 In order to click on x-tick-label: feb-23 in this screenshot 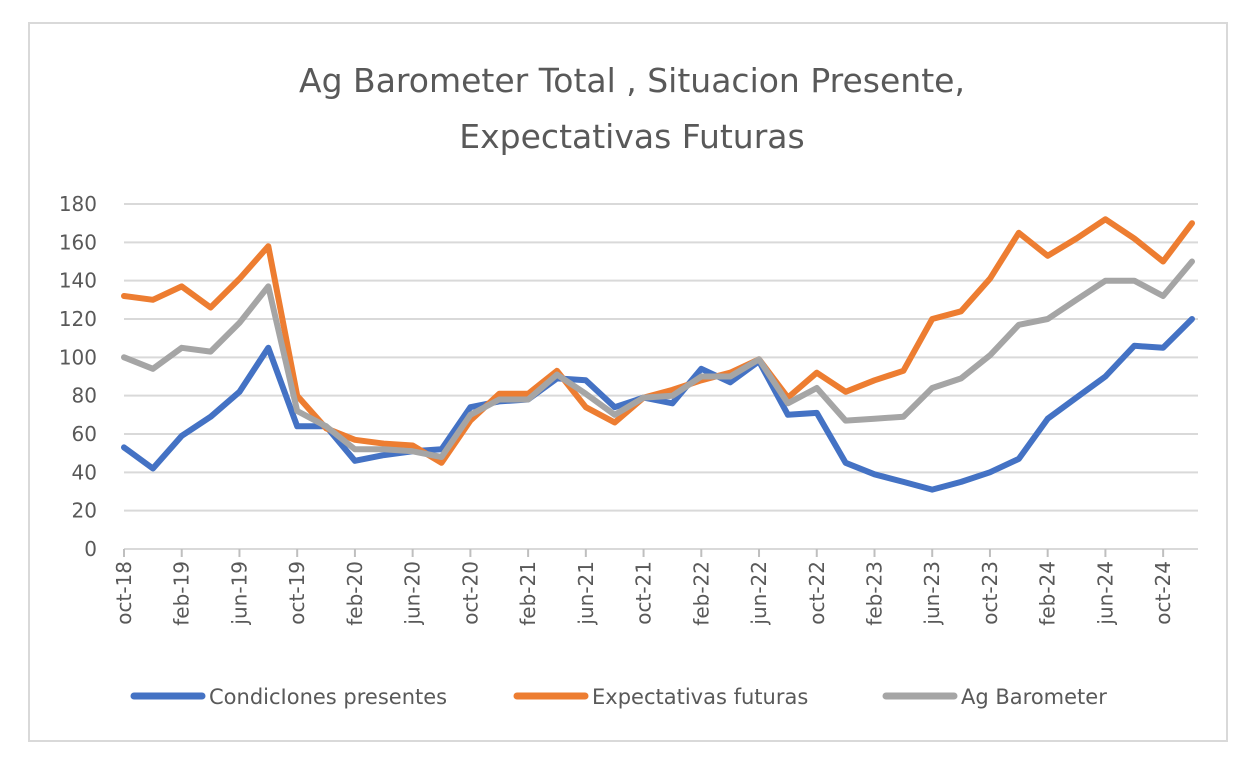, I will do `click(874, 593)`.